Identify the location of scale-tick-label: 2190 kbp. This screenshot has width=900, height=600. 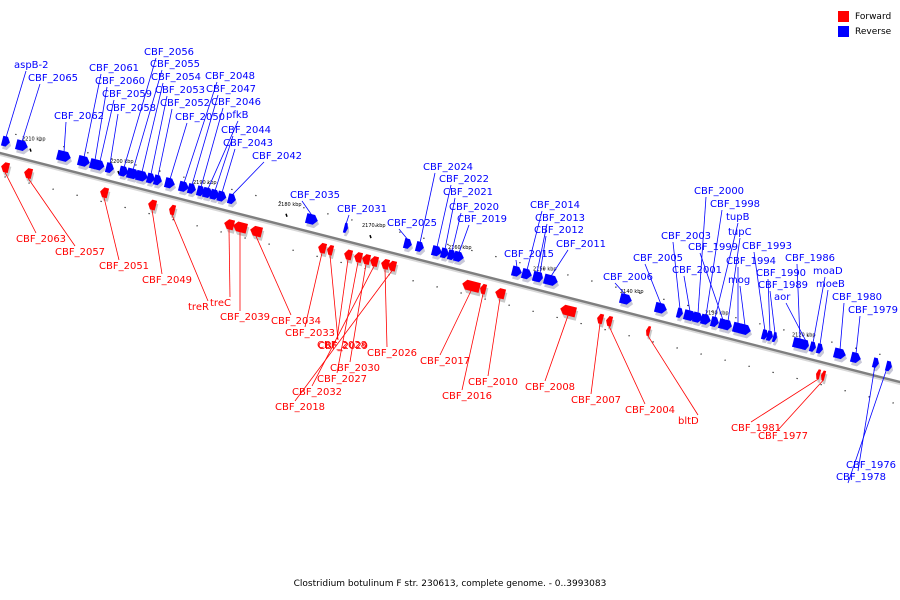
(205, 183).